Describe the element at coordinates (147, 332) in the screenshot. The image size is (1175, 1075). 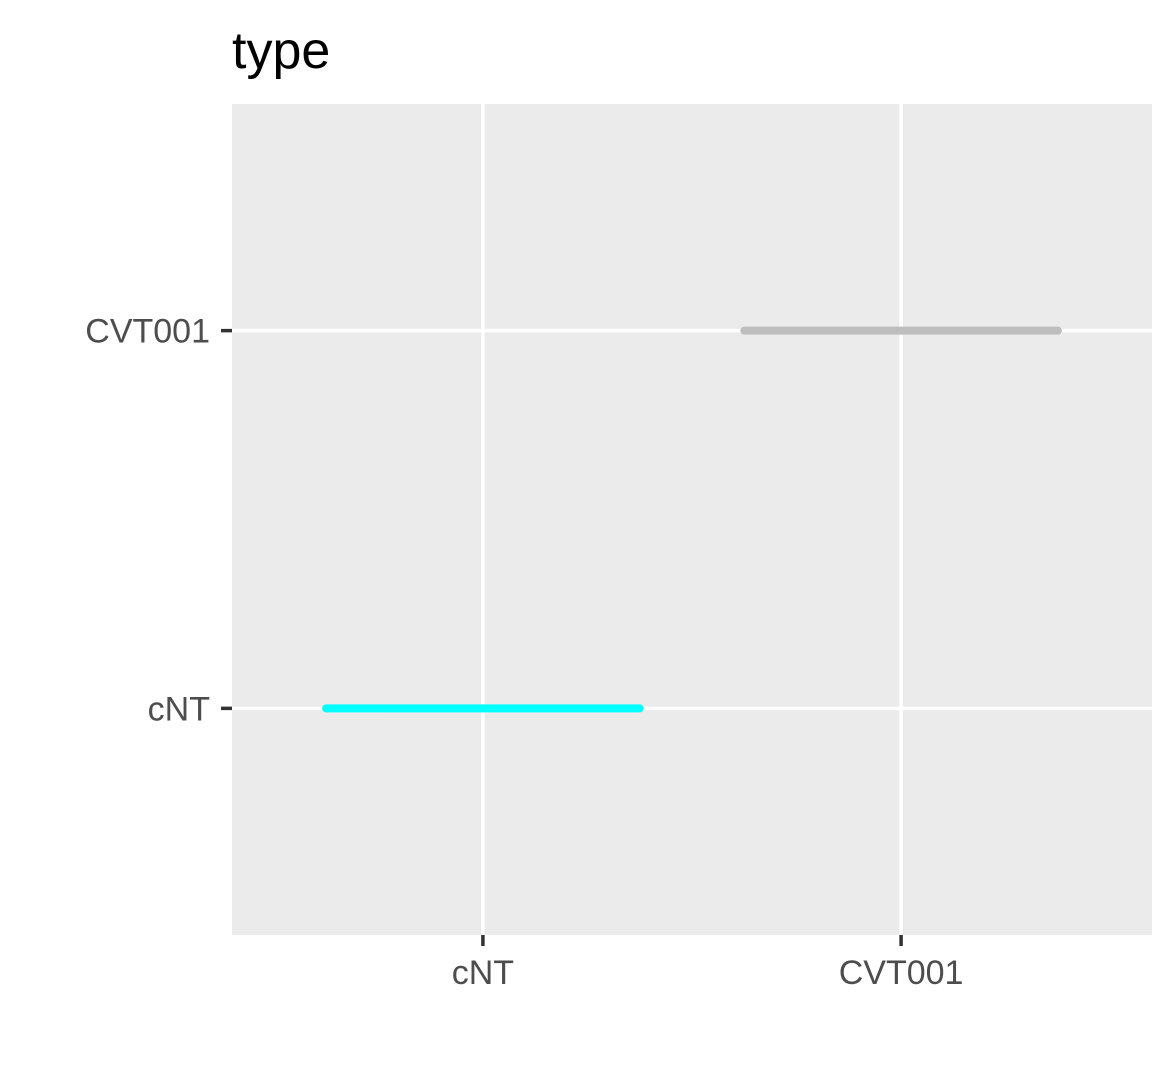
I see `y-tick-label: CVT001` at that location.